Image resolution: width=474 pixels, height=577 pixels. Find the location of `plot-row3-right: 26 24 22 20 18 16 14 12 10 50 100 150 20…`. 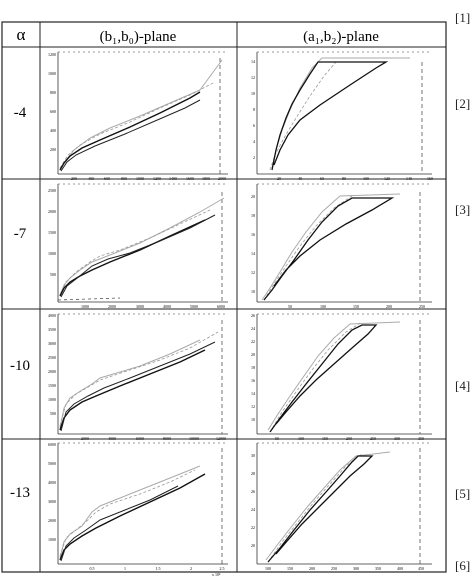

plot-row3-right: 26 24 22 20 18 16 14 12 10 50 100 150 20… is located at coordinates (341, 377).